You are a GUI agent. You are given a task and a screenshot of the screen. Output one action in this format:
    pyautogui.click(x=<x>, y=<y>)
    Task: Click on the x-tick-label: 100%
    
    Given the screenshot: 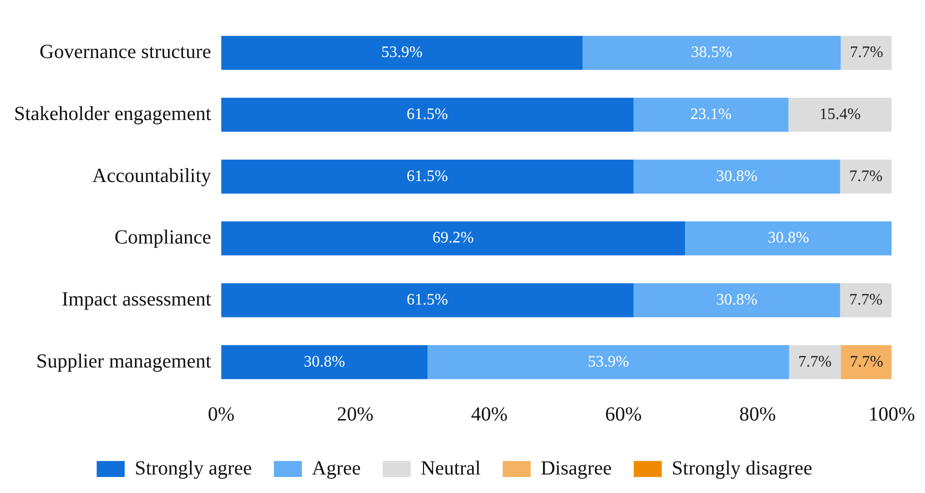 What is the action you would take?
    pyautogui.click(x=892, y=414)
    